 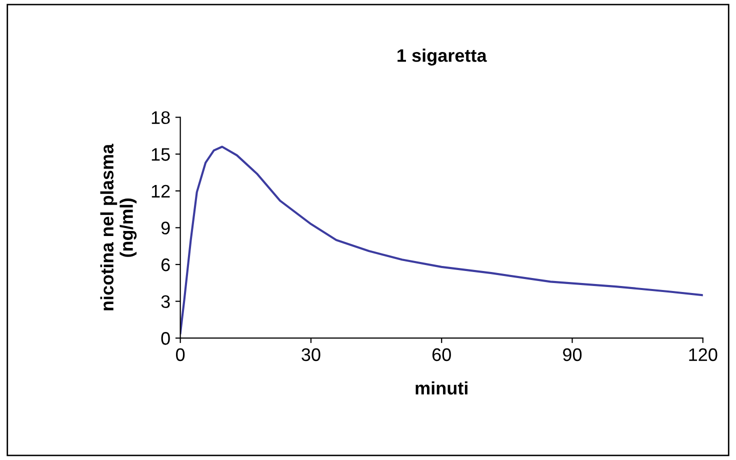 What do you see at coordinates (442, 388) in the screenshot?
I see `x-axis-title: minuti` at bounding box center [442, 388].